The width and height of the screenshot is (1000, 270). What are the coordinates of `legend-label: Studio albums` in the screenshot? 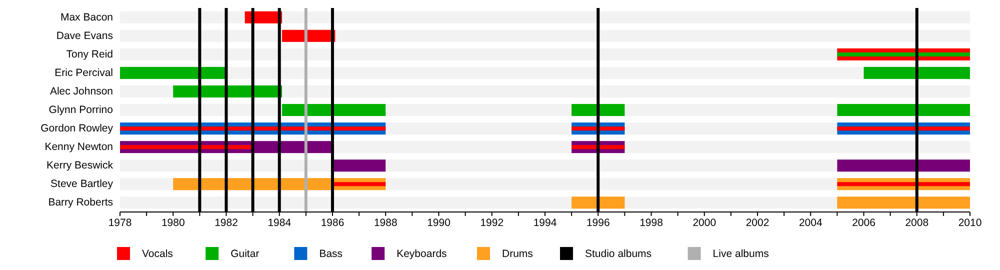 It's located at (618, 254).